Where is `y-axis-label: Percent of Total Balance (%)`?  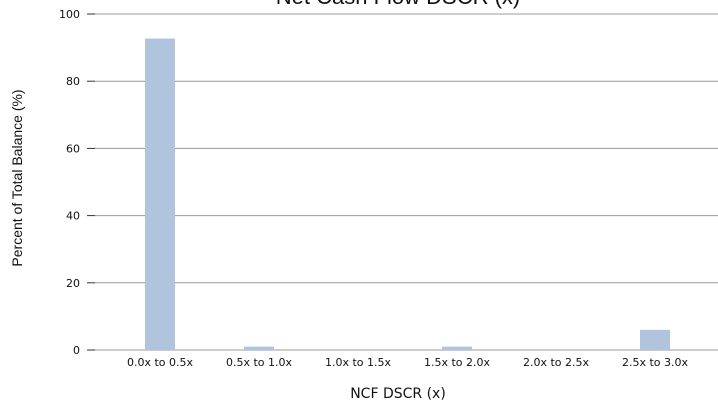 y-axis-label: Percent of Total Balance (%) is located at coordinates (17, 177).